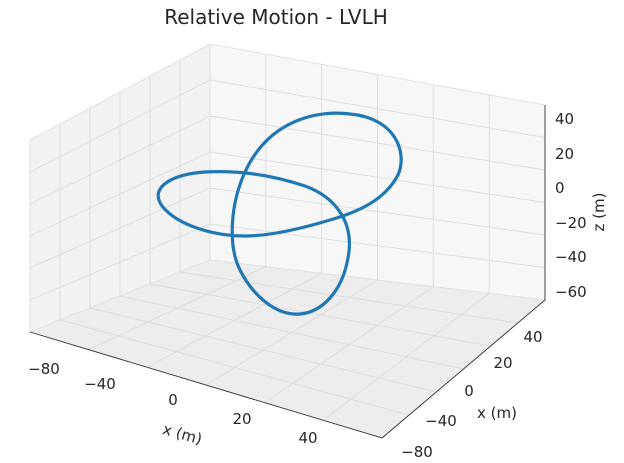  I want to click on z-tick-label: −20, so click(571, 223).